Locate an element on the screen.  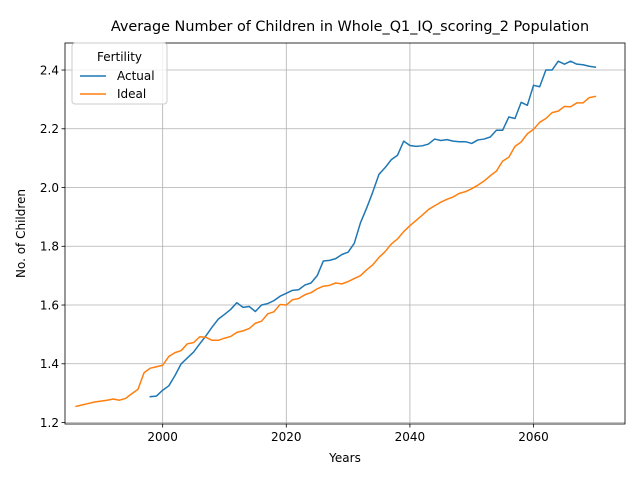
x-tick-label: 2060 is located at coordinates (533, 437).